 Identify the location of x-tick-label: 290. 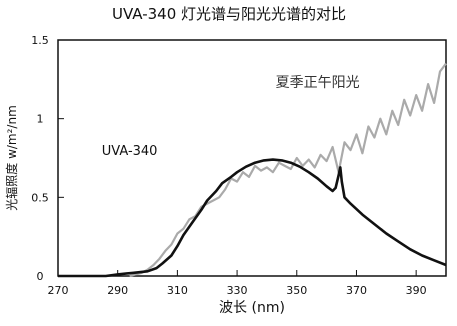
(117, 290).